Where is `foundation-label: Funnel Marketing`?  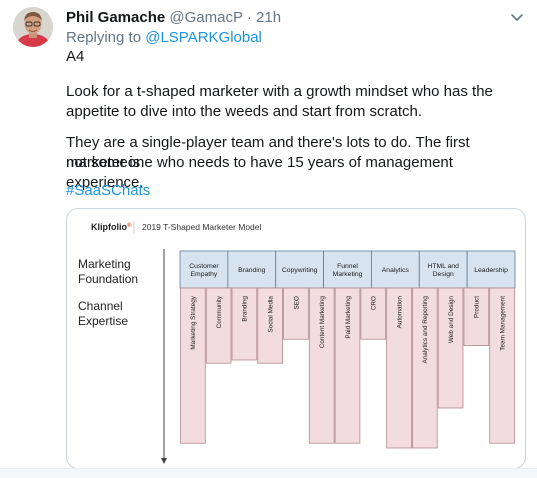 foundation-label: Funnel Marketing is located at coordinates (348, 270).